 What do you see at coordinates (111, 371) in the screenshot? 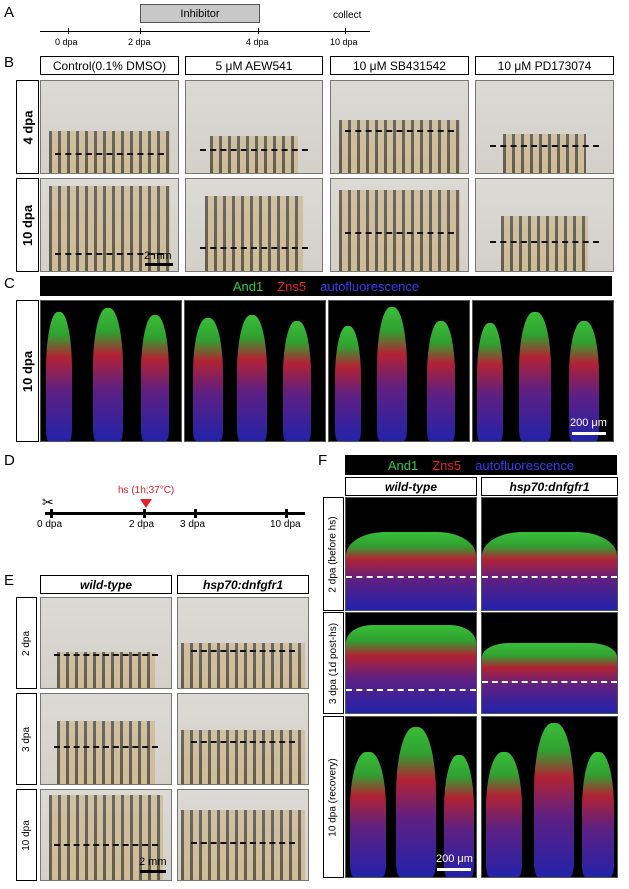
I see `fluor-image-control` at bounding box center [111, 371].